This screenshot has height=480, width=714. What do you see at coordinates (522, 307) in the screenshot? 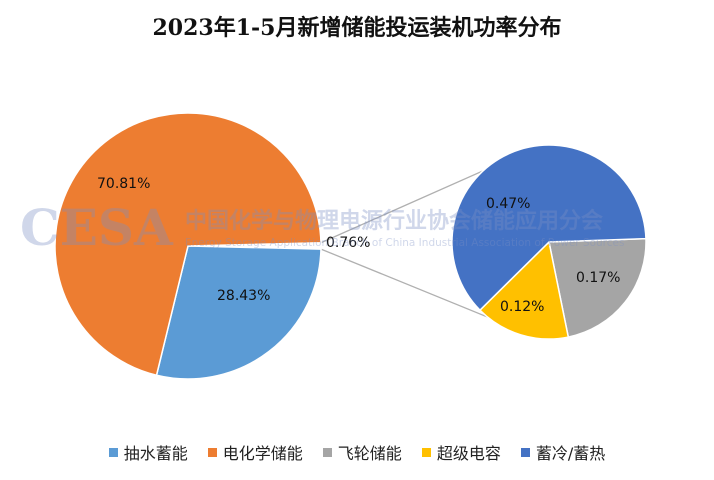
I see `sub-slice-label-1: 0.12%` at bounding box center [522, 307].